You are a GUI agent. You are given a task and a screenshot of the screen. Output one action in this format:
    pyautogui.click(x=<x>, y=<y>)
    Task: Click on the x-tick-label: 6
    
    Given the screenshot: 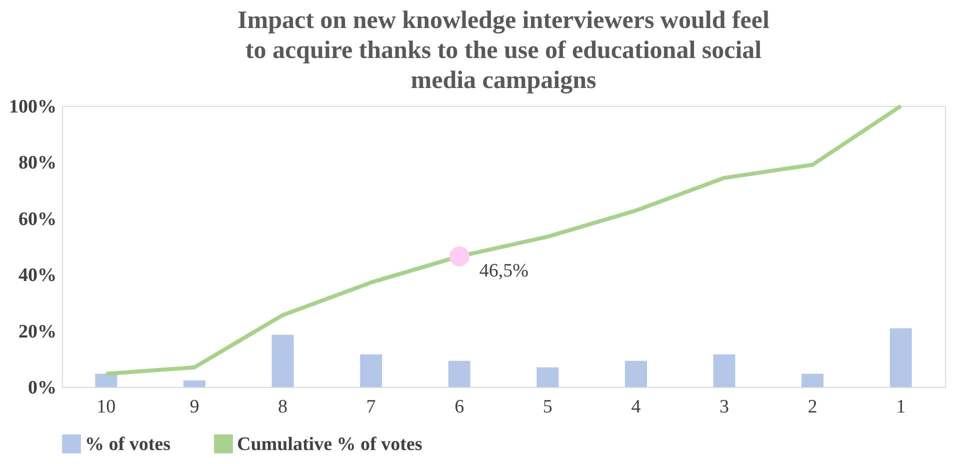 What is the action you would take?
    pyautogui.click(x=459, y=407)
    